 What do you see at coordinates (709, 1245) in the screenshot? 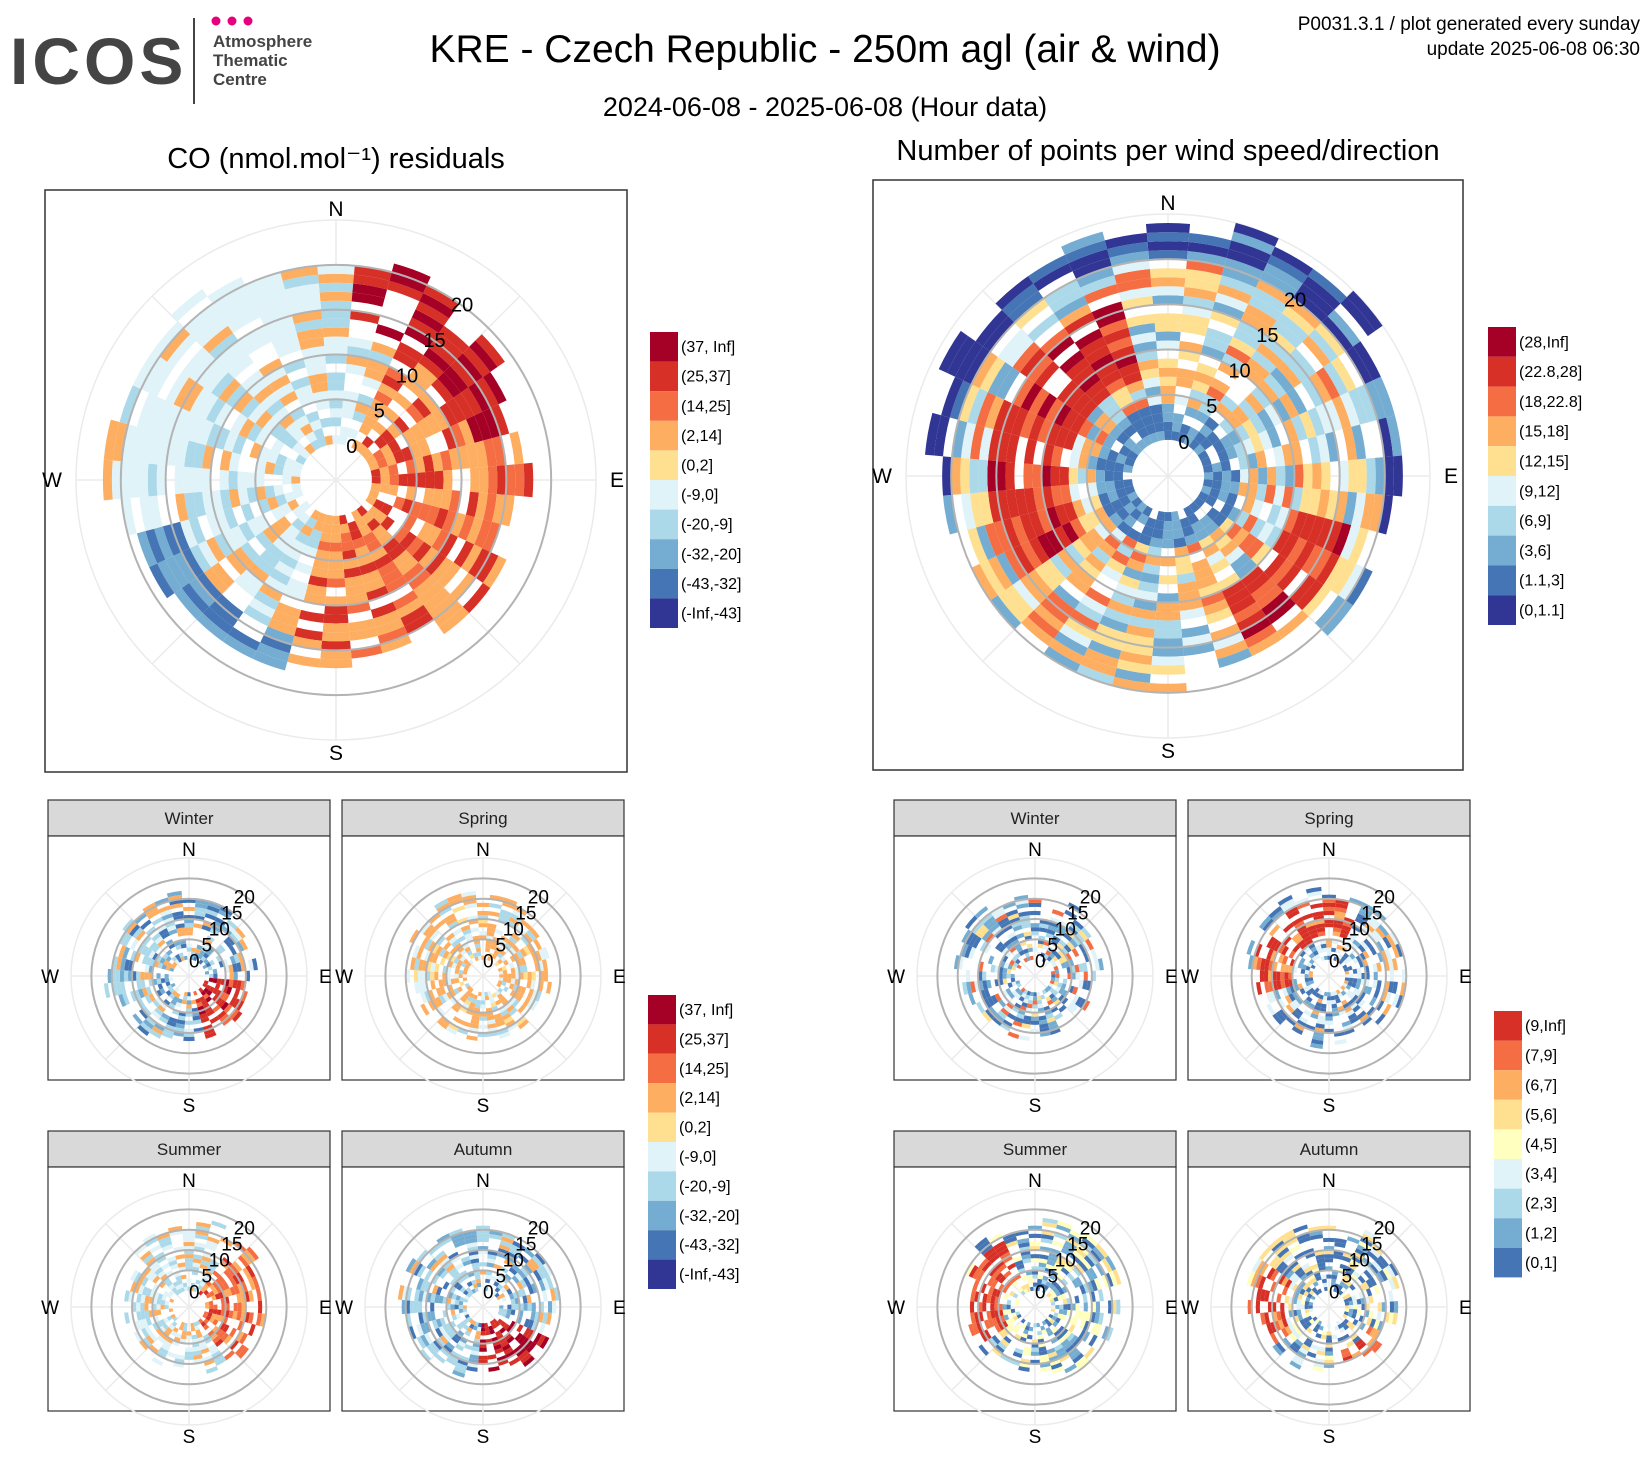
I see `legend-label: (-43,-32]` at bounding box center [709, 1245].